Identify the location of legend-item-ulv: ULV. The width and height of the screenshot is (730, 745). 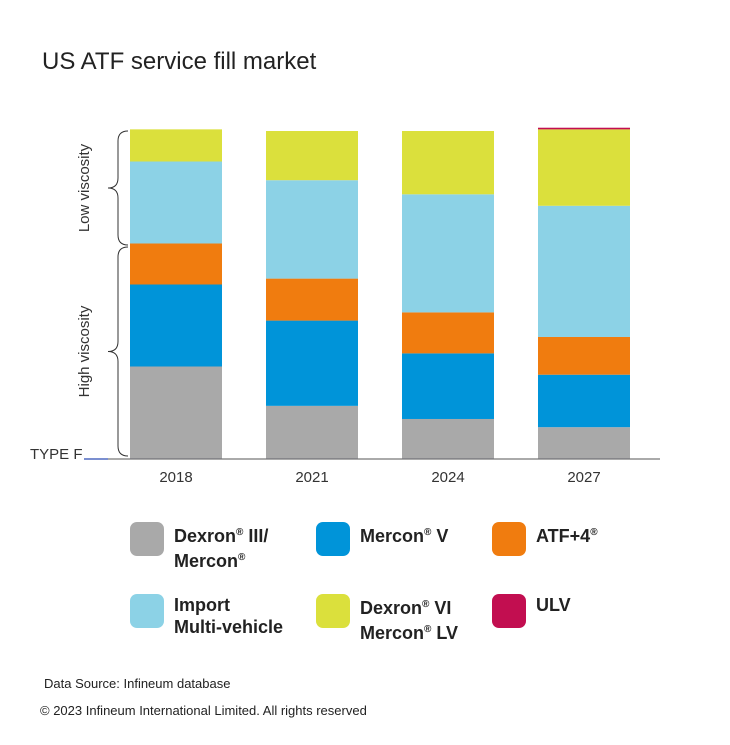
(531, 611).